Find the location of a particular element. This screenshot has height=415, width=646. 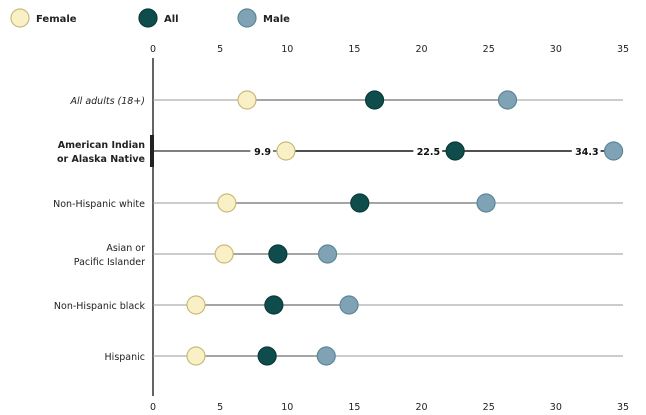

category-label: Hispanic is located at coordinates (125, 357).